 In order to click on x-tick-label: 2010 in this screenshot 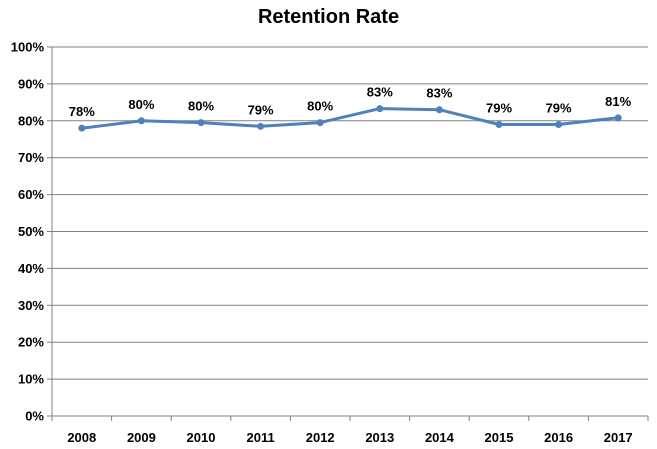, I will do `click(201, 437)`.